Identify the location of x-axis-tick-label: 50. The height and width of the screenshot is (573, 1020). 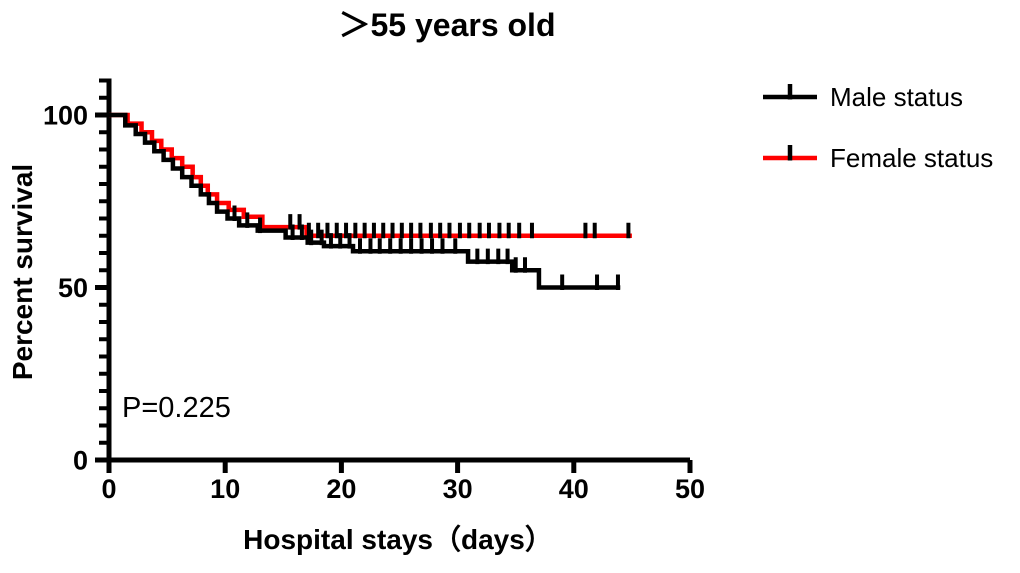
(690, 489).